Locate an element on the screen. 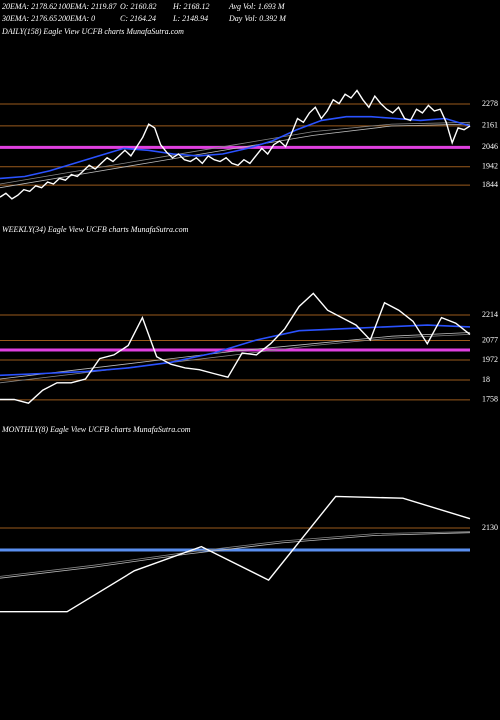 Image resolution: width=500 pixels, height=720 pixels. level-label: 2278 is located at coordinates (490, 103).